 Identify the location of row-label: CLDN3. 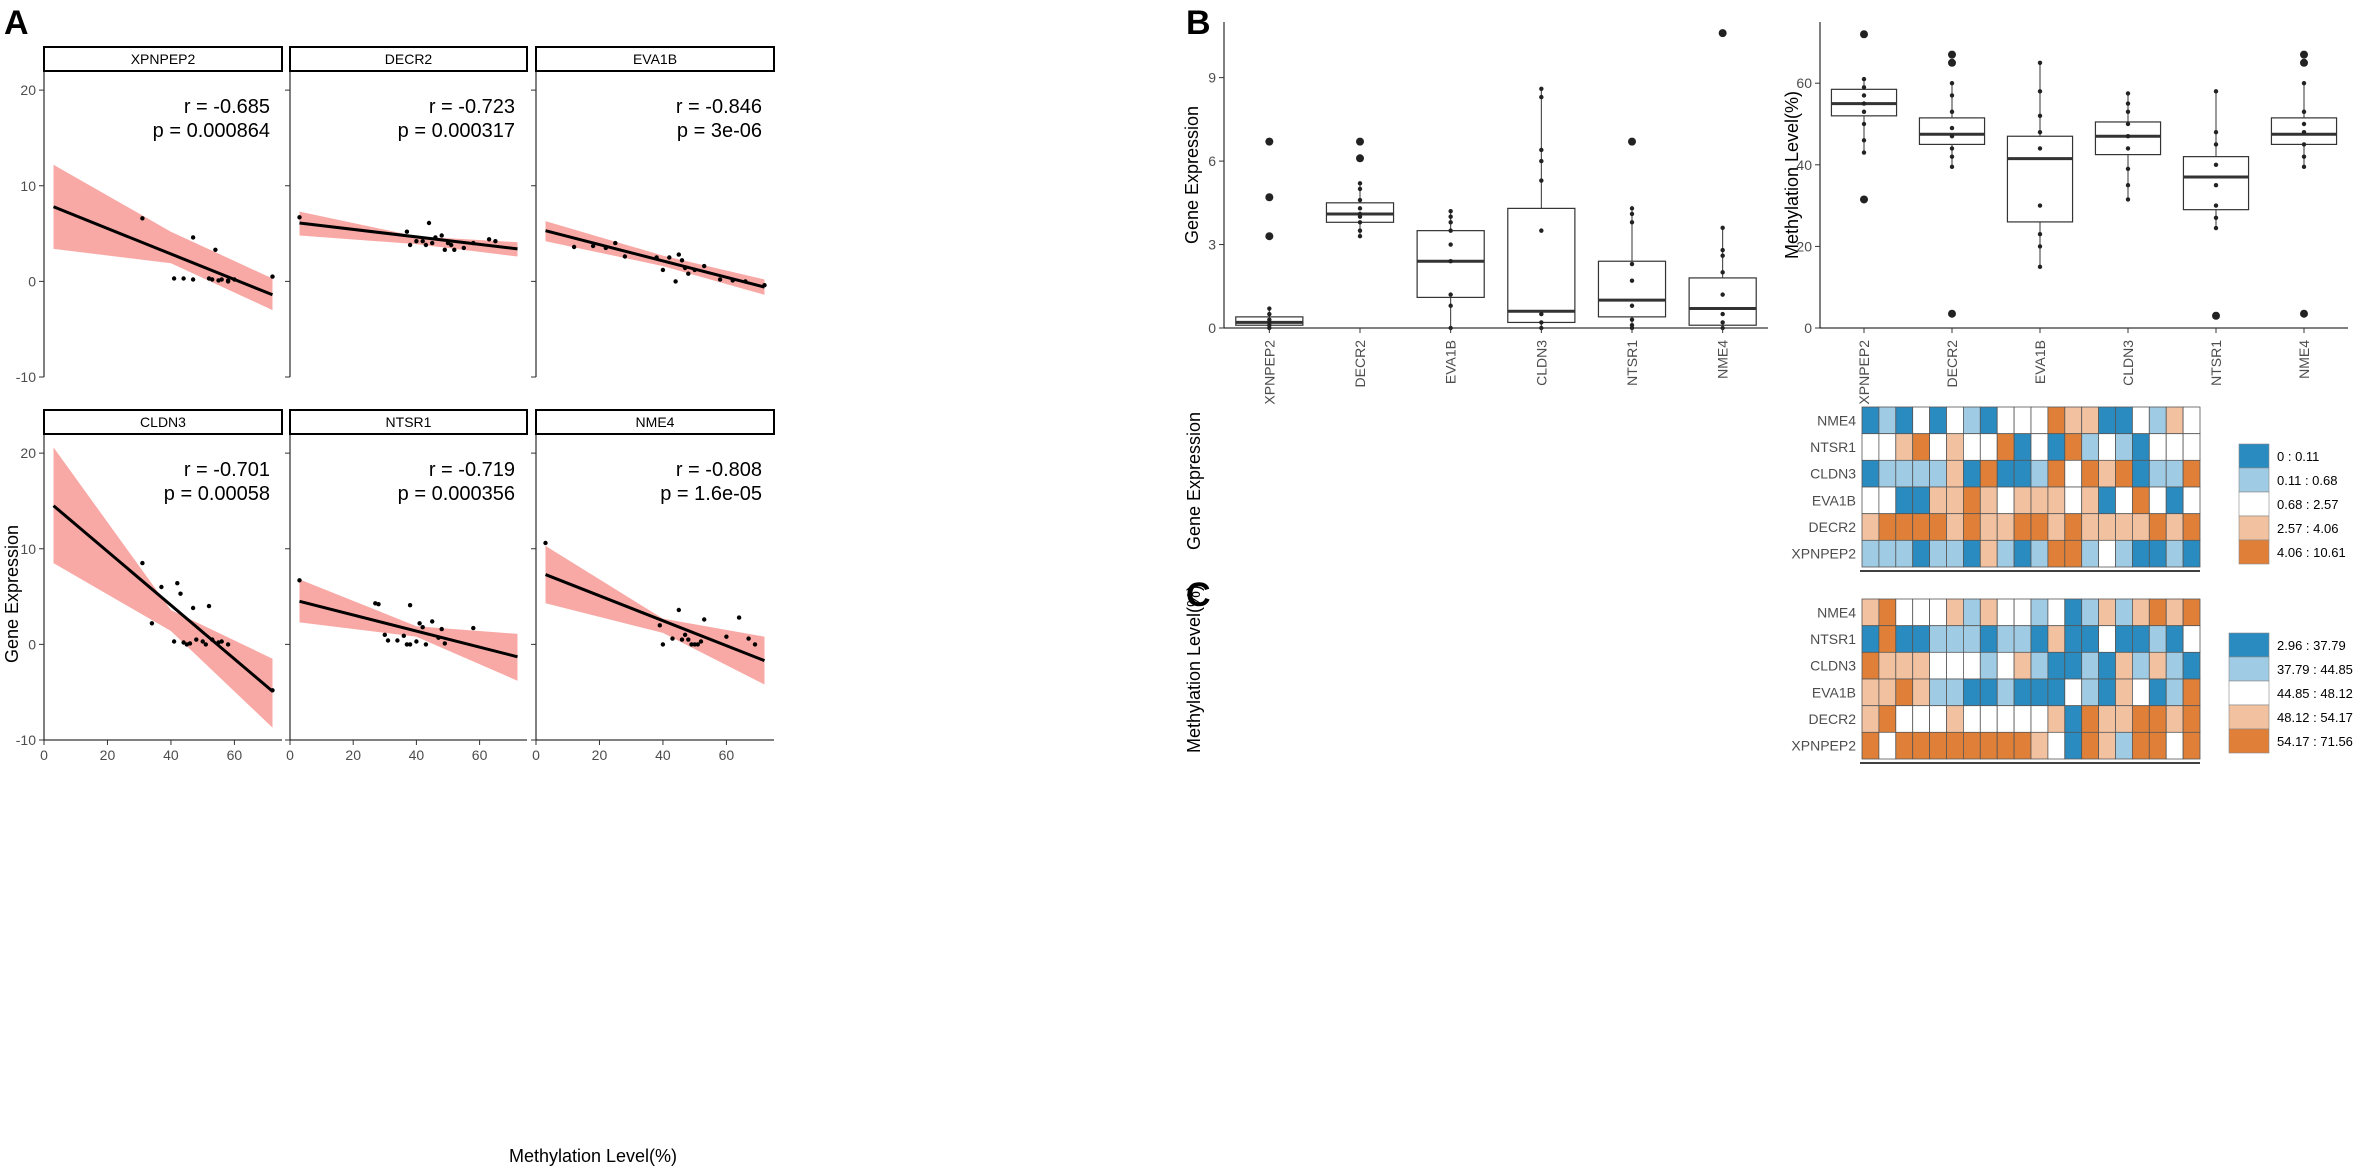
(1833, 666).